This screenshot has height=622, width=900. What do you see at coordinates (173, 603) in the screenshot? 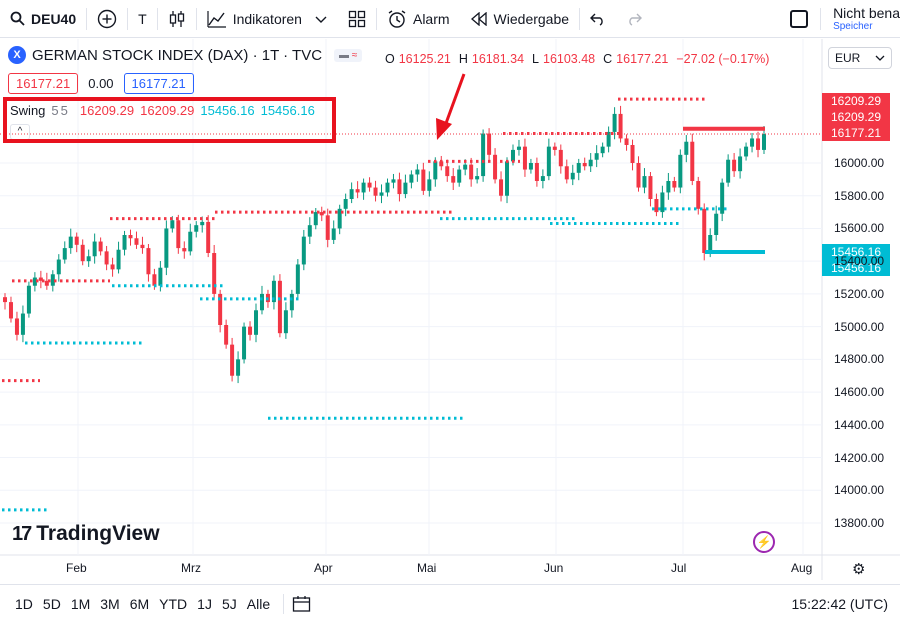
I see `range-button-ytd: YTD` at bounding box center [173, 603].